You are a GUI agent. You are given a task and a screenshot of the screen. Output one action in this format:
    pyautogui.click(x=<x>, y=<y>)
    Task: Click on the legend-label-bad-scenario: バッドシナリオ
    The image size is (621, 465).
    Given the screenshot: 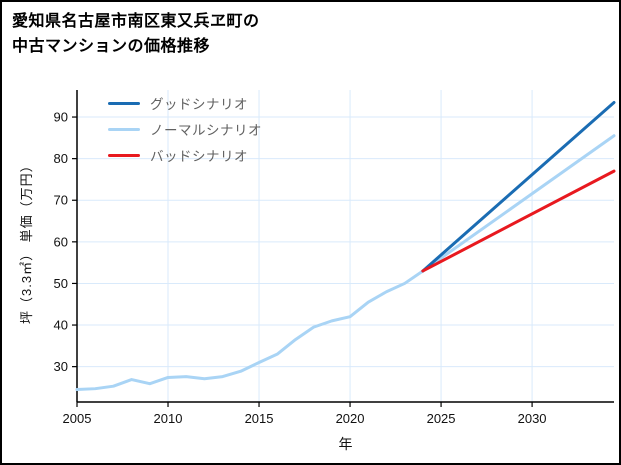 What is the action you would take?
    pyautogui.click(x=199, y=156)
    